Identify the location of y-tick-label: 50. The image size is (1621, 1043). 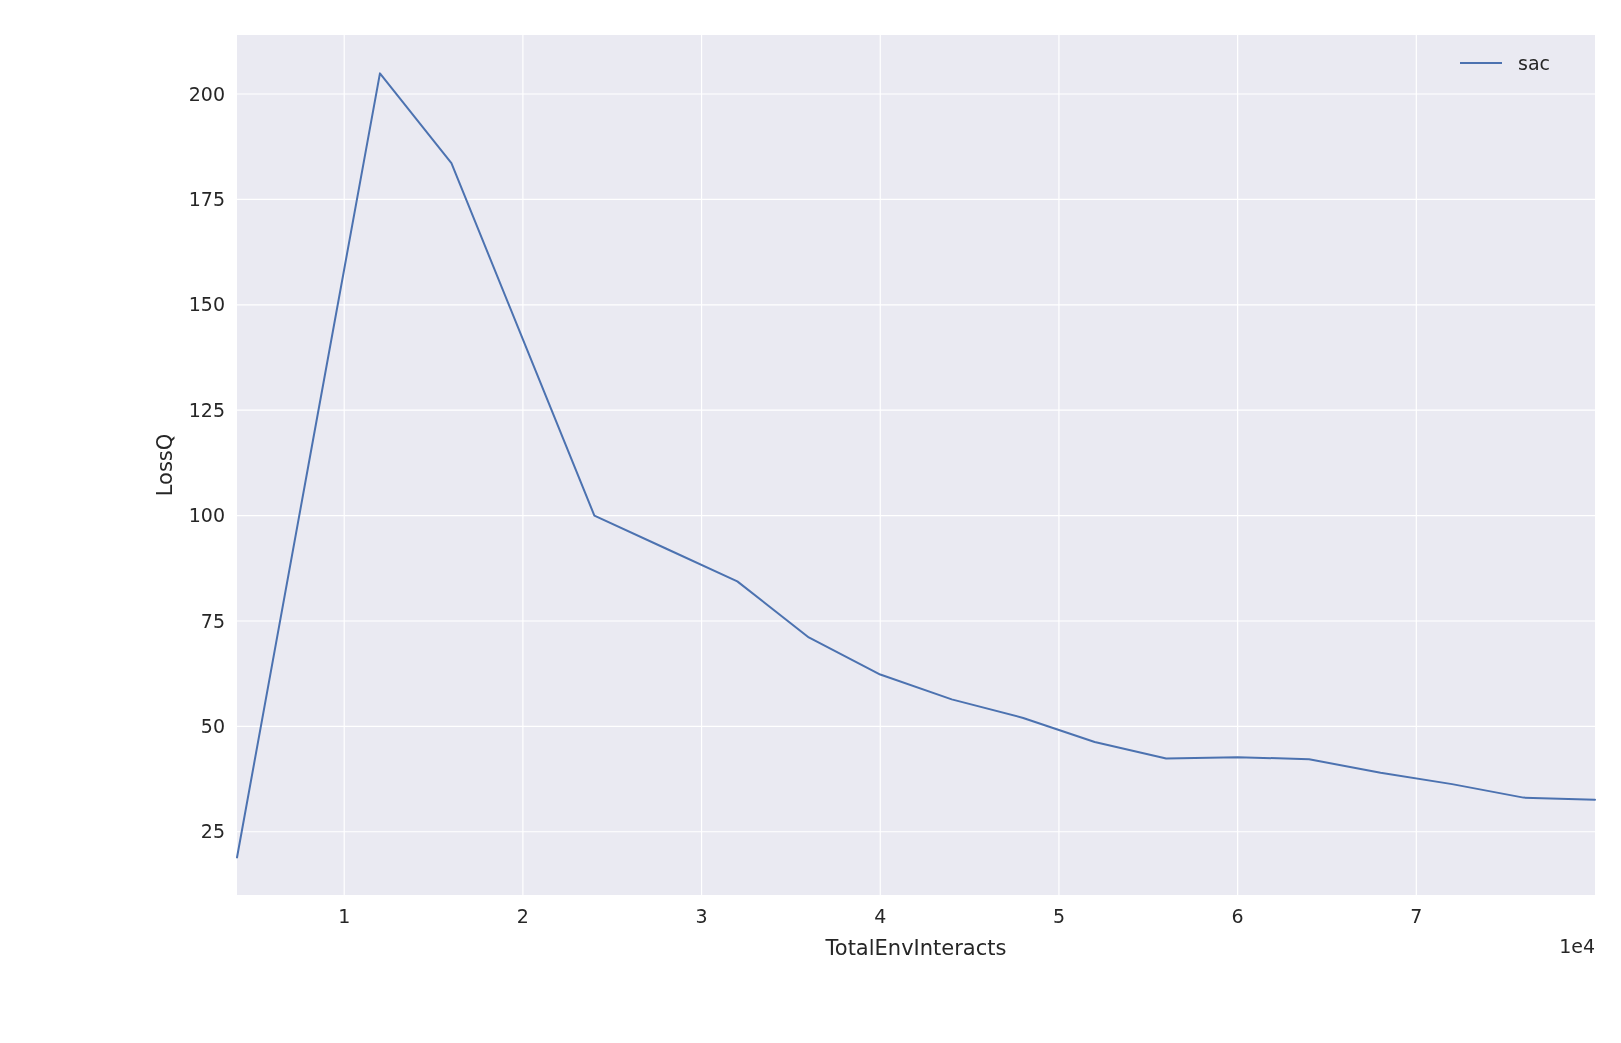
(212, 726).